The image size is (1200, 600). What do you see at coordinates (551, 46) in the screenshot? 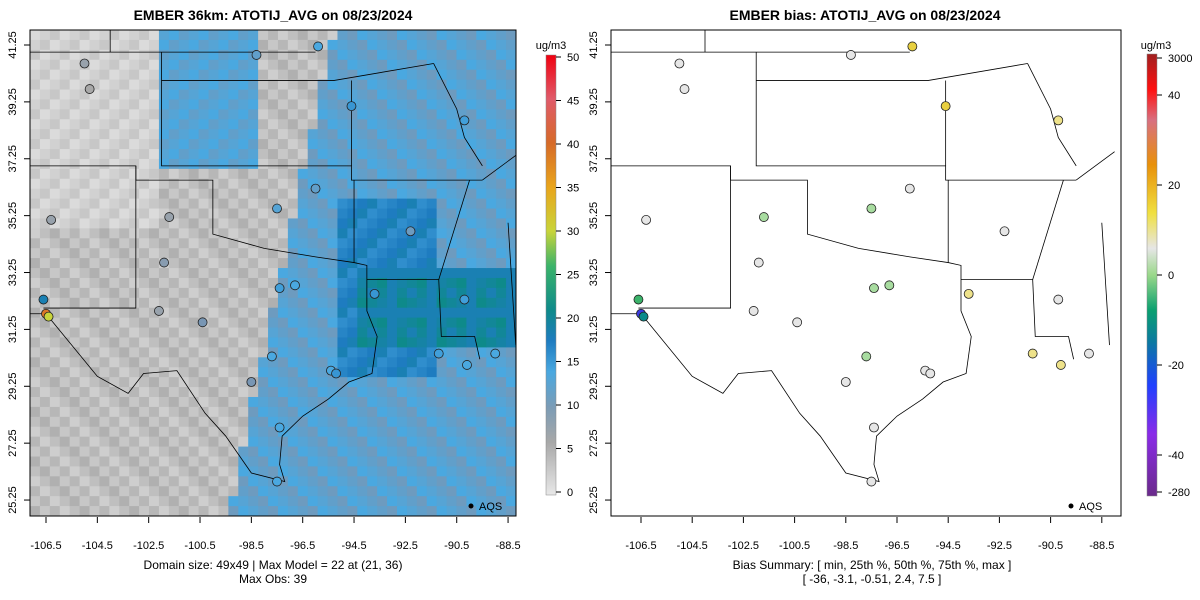
I see `colorbar-unit: ug/m3` at bounding box center [551, 46].